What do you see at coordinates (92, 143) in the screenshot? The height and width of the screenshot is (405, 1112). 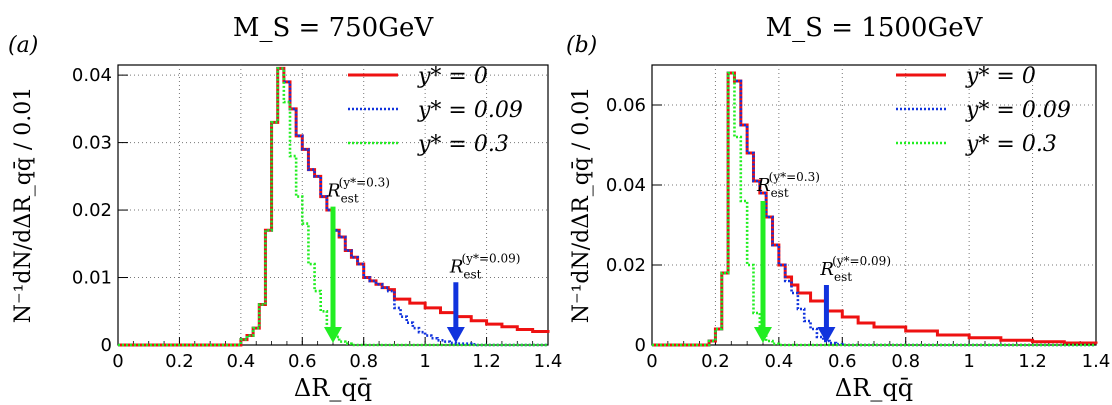 I see `y-tick-label: 0.03` at bounding box center [92, 143].